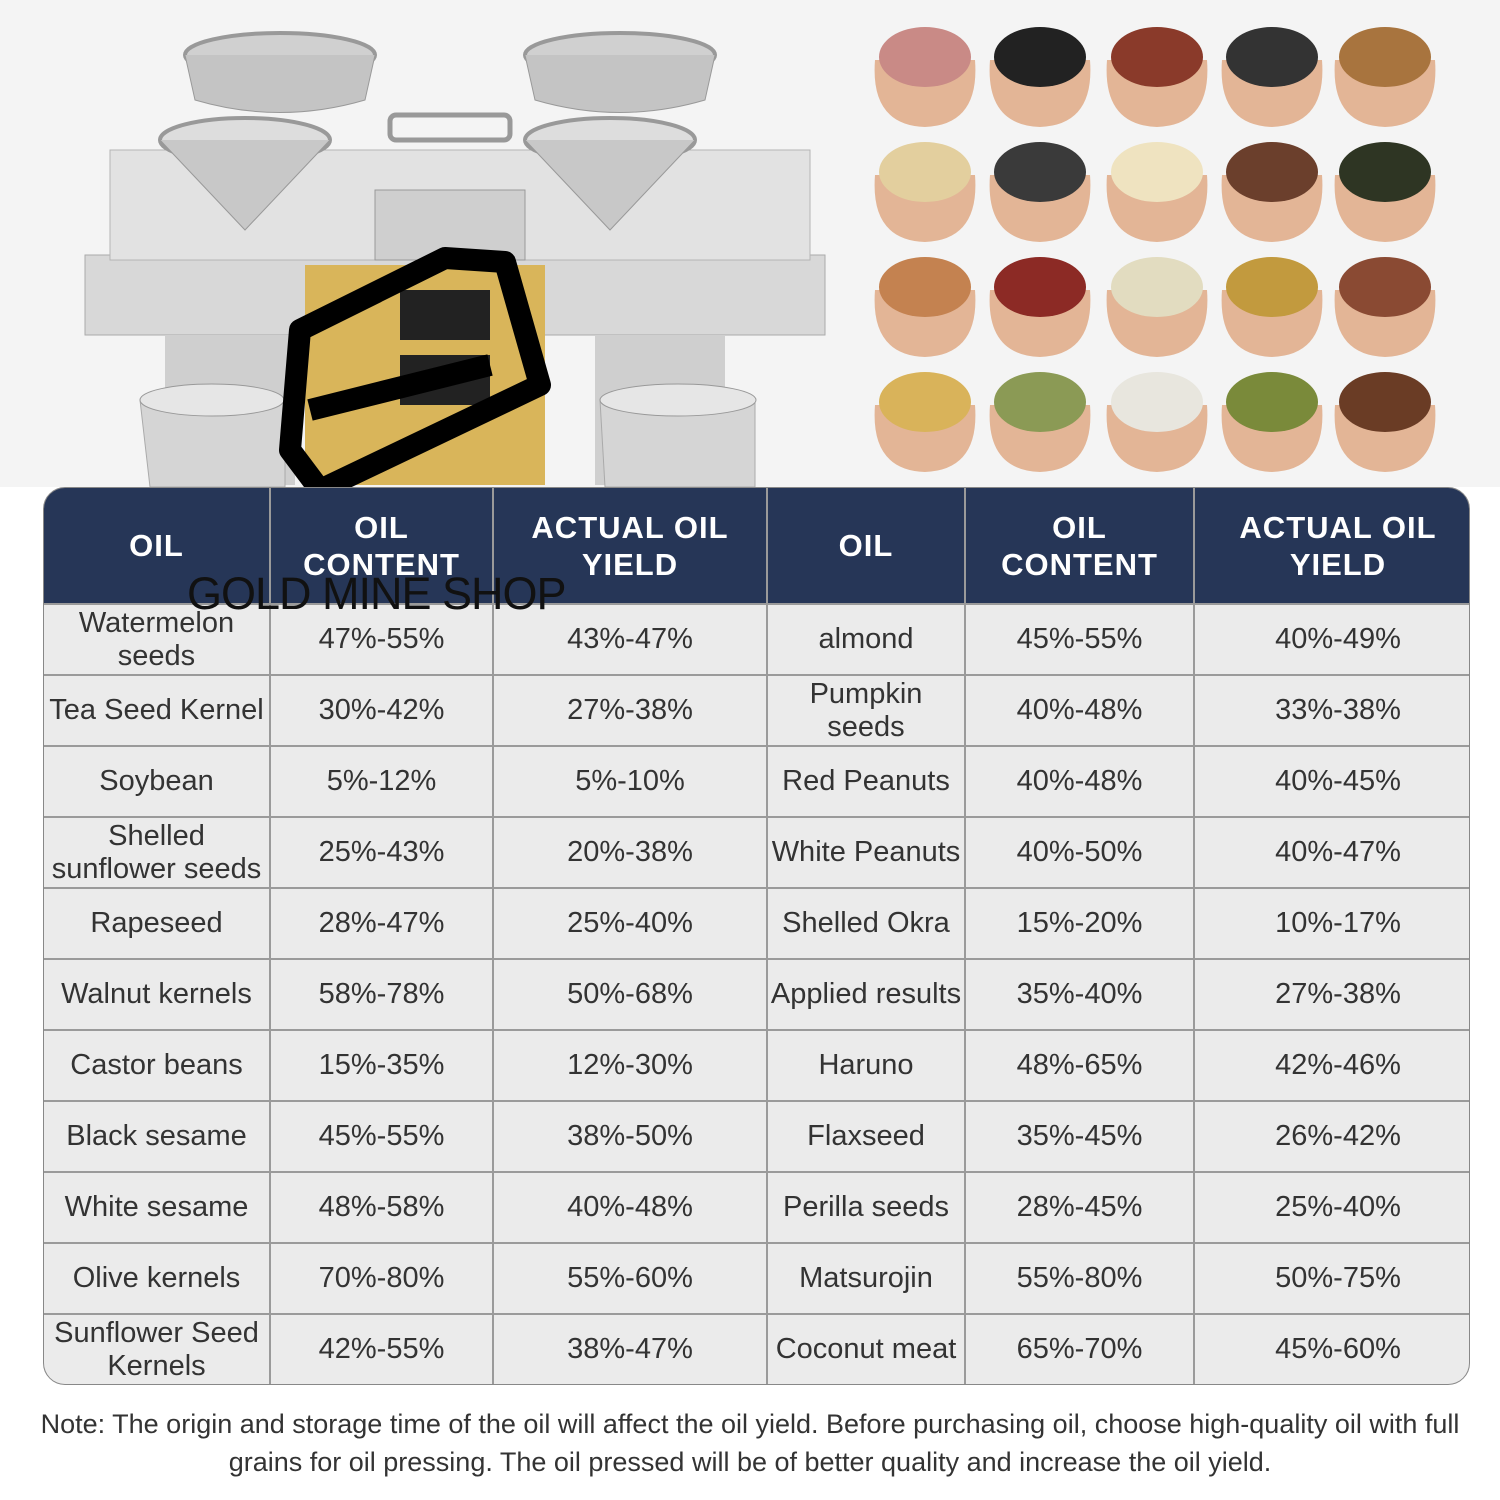 Image resolution: width=1500 pixels, height=1500 pixels. Describe the element at coordinates (1079, 994) in the screenshot. I see `table-cell: 35%-40%` at that location.